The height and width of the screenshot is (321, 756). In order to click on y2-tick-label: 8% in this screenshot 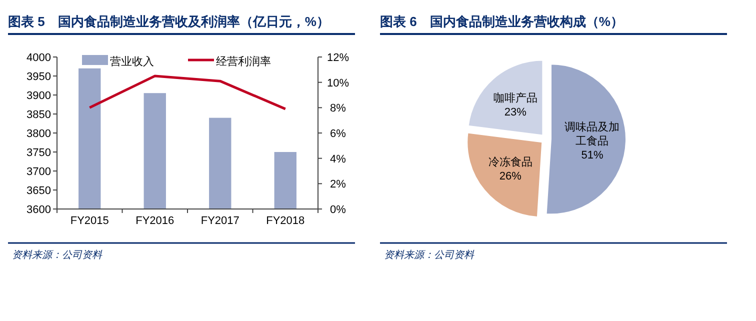, I will do `click(338, 108)`.